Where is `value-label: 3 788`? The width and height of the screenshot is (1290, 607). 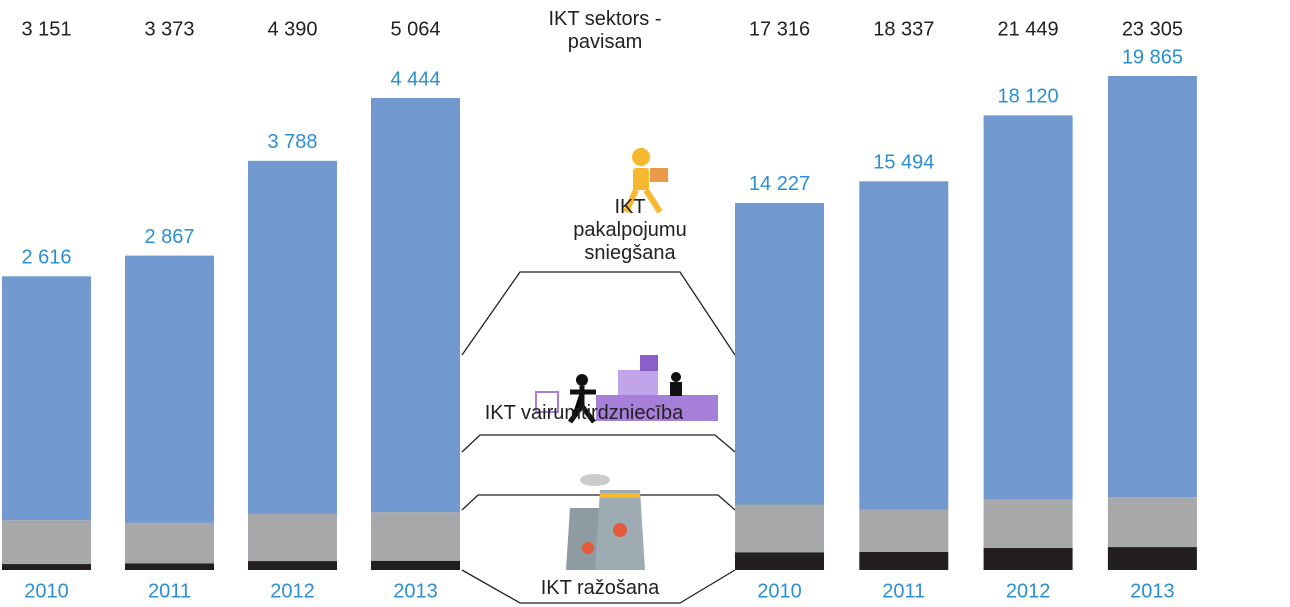 value-label: 3 788 is located at coordinates (292, 142).